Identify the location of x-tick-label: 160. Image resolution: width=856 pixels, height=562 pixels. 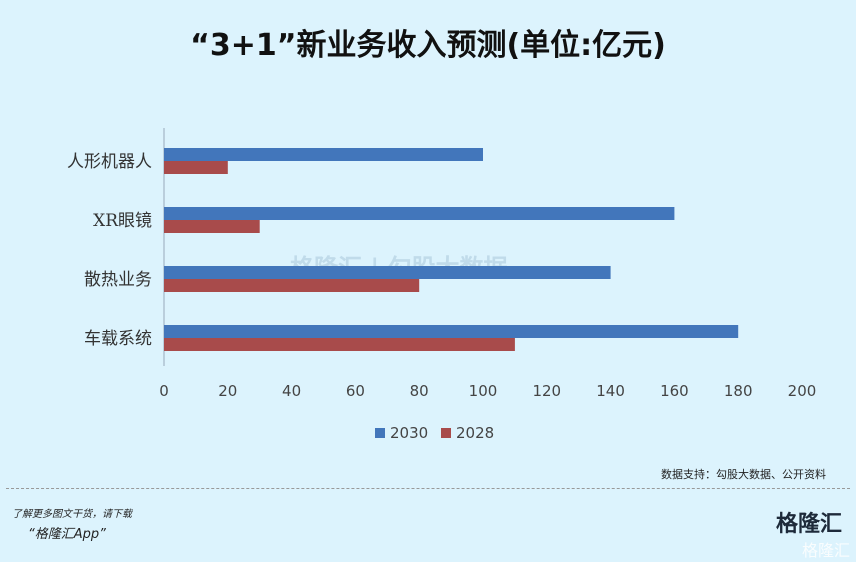
(674, 391).